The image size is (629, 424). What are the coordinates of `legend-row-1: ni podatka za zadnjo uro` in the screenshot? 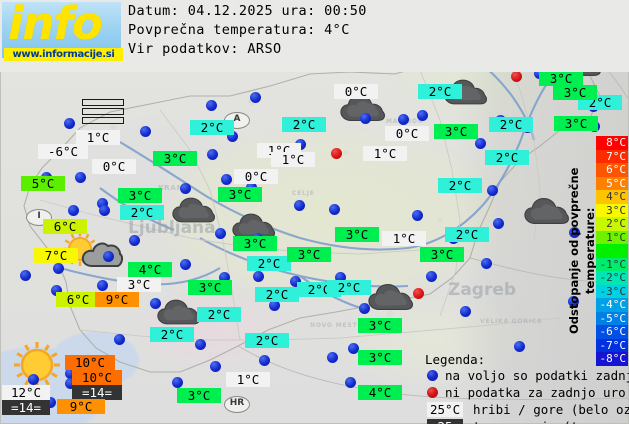 It's located at (525, 392).